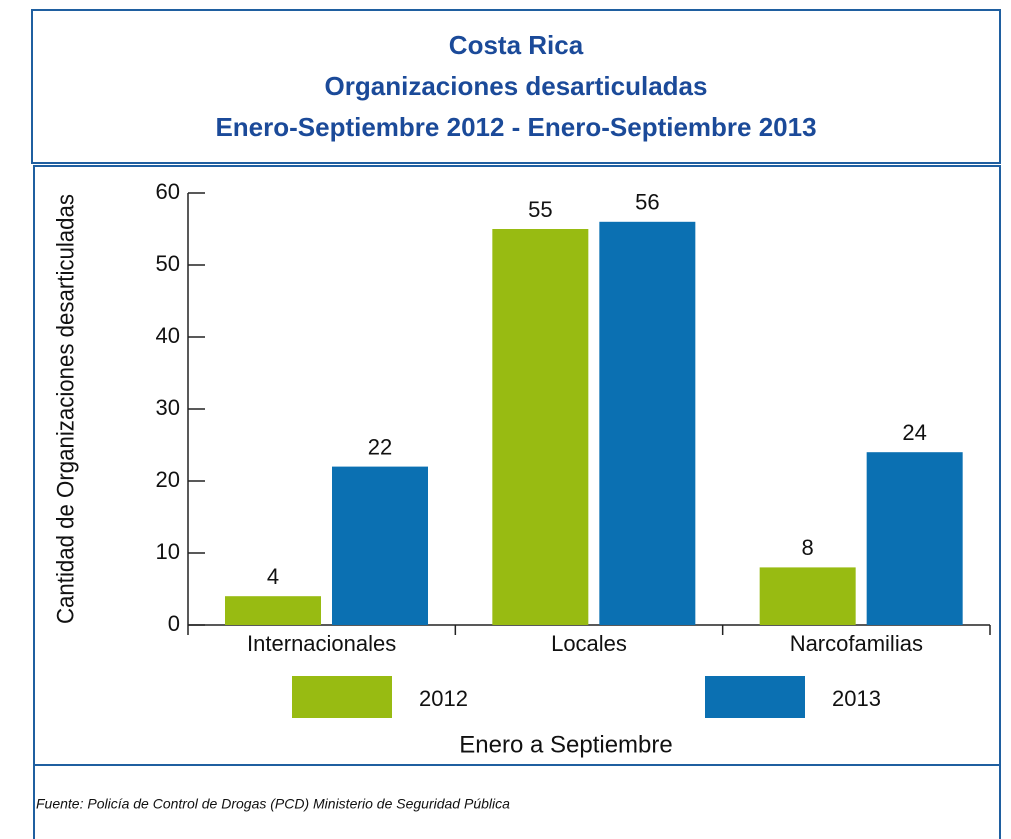  Describe the element at coordinates (808, 547) in the screenshot. I see `data-label: 8` at that location.